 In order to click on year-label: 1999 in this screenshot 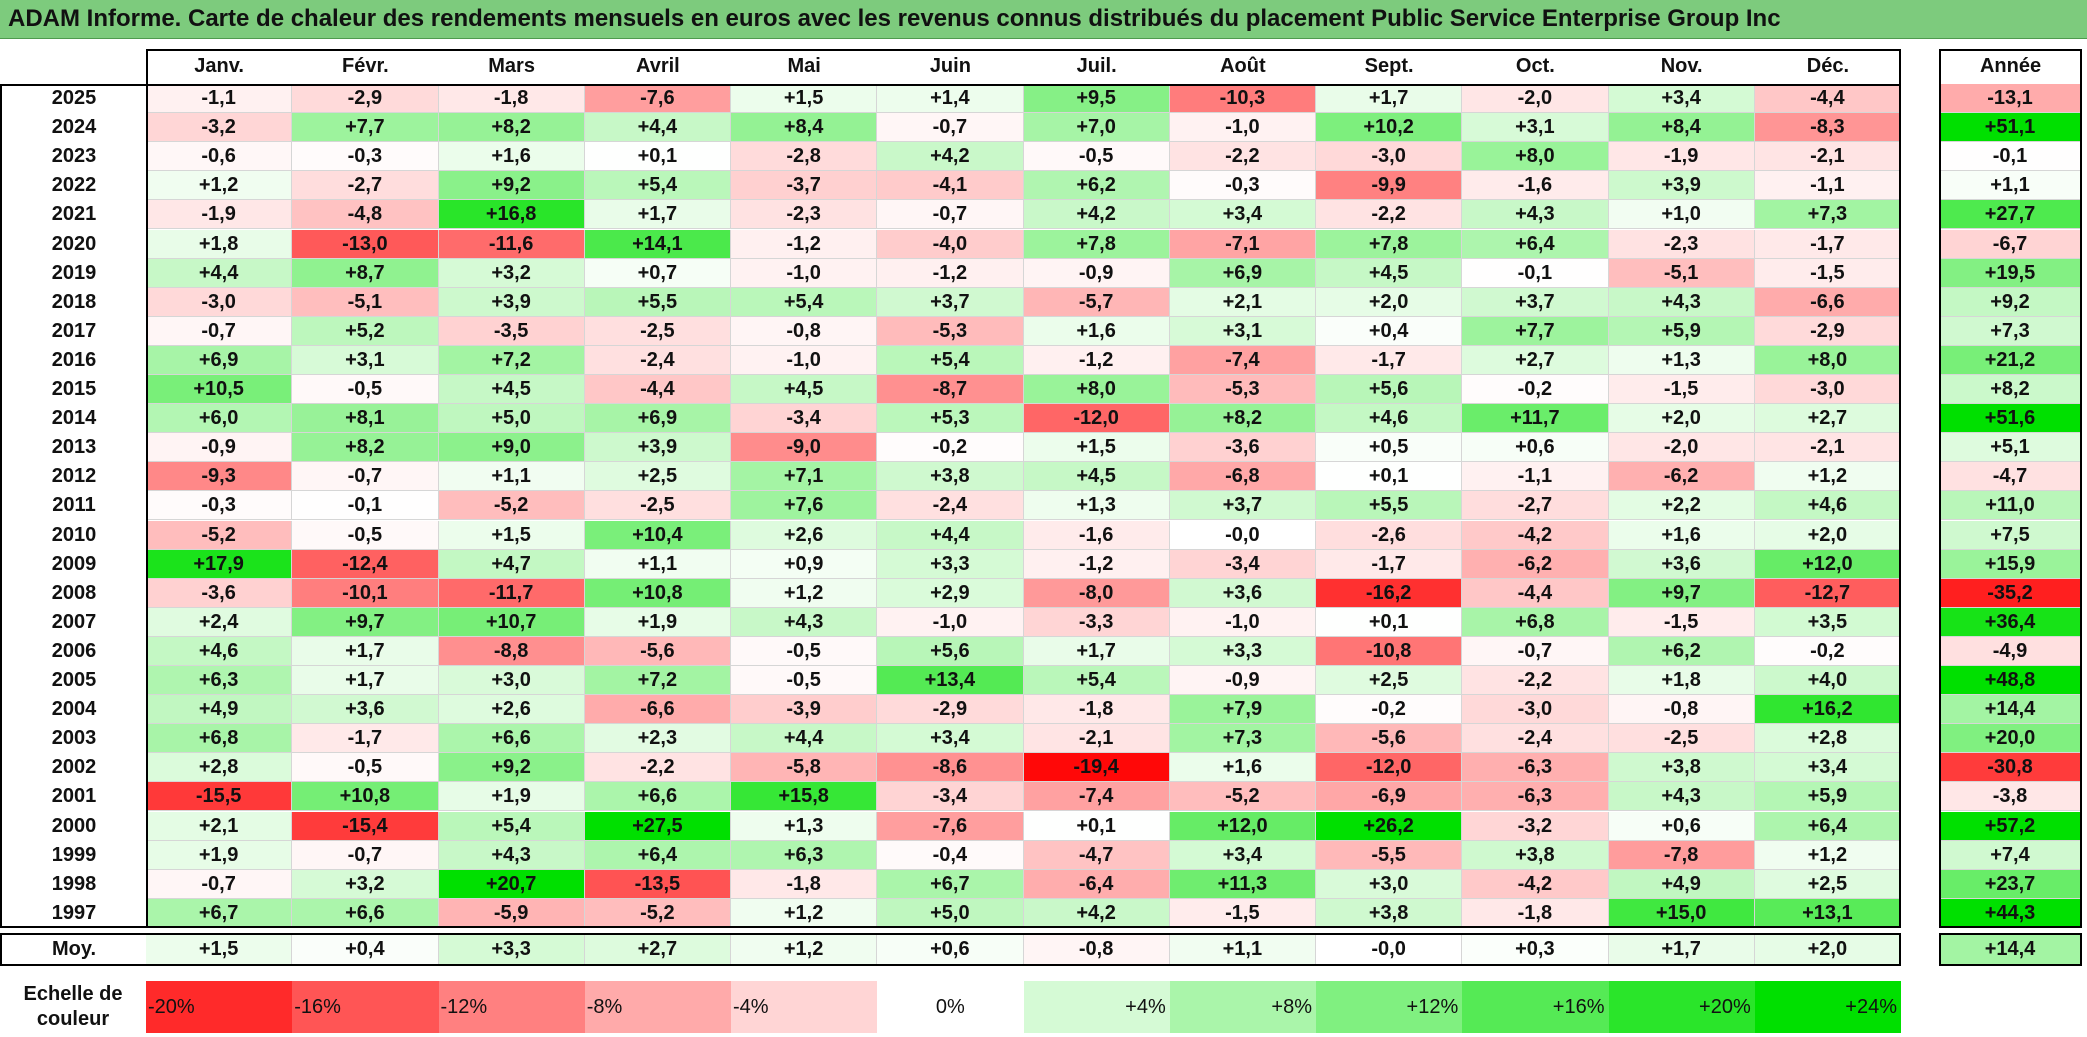, I will do `click(74, 854)`.